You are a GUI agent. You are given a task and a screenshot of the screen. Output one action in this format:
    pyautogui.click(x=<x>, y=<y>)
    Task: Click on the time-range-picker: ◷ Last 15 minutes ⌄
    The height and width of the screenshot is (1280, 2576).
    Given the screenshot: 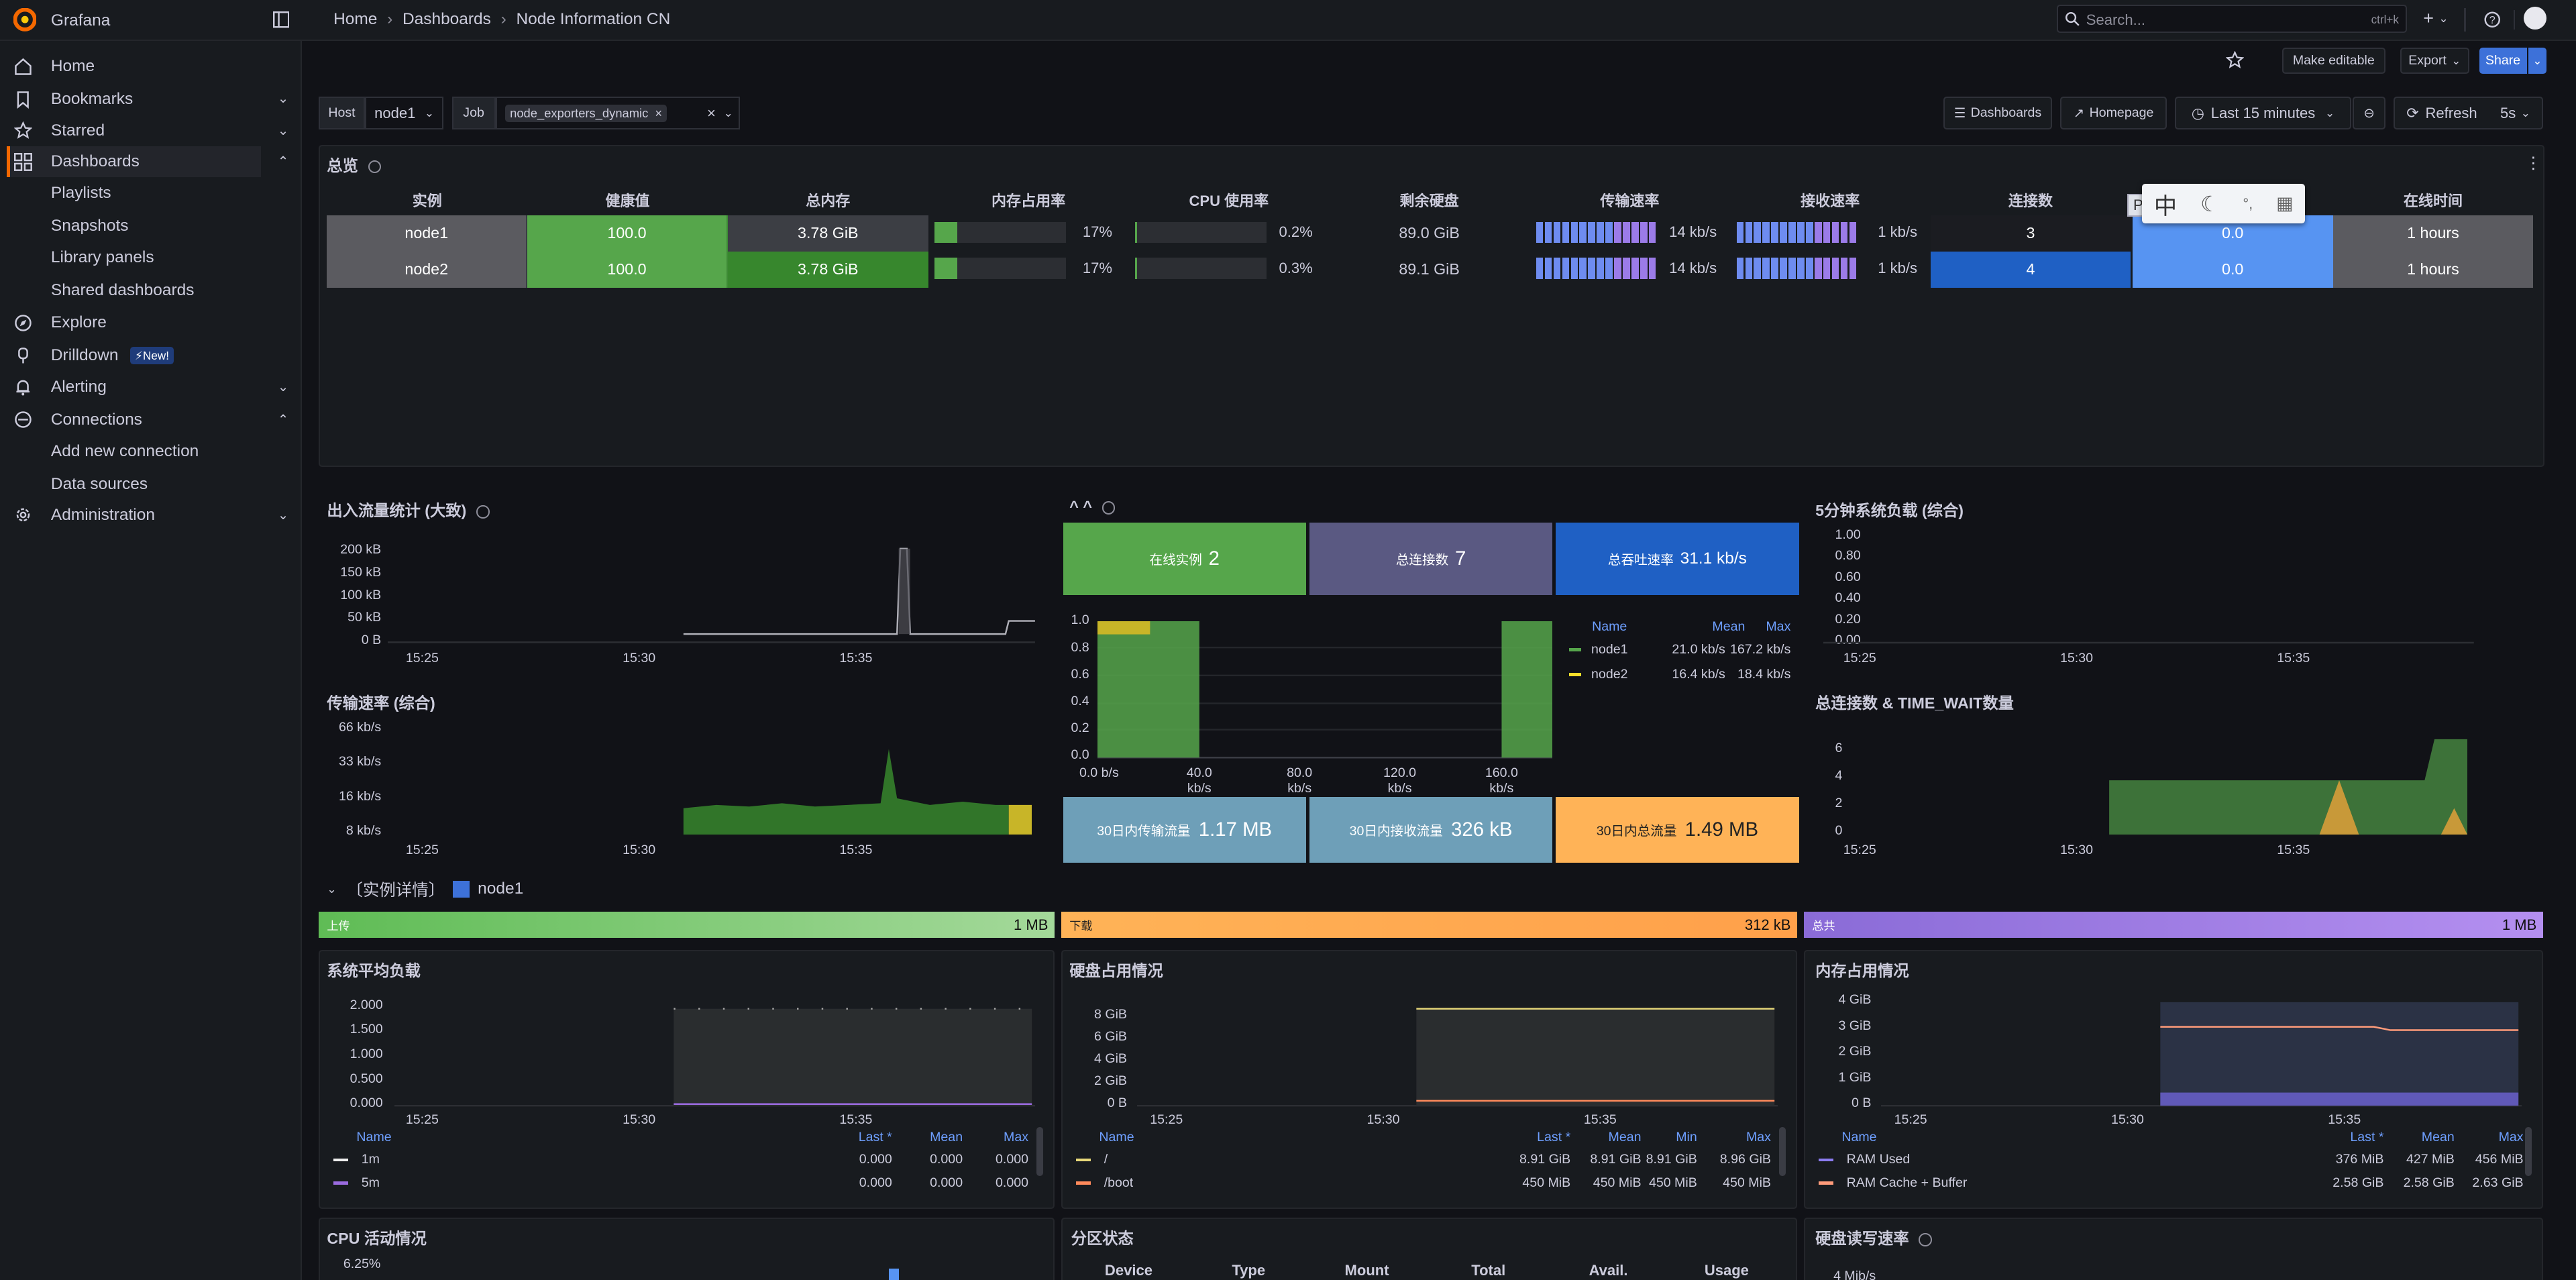 What is the action you would take?
    pyautogui.click(x=2263, y=114)
    